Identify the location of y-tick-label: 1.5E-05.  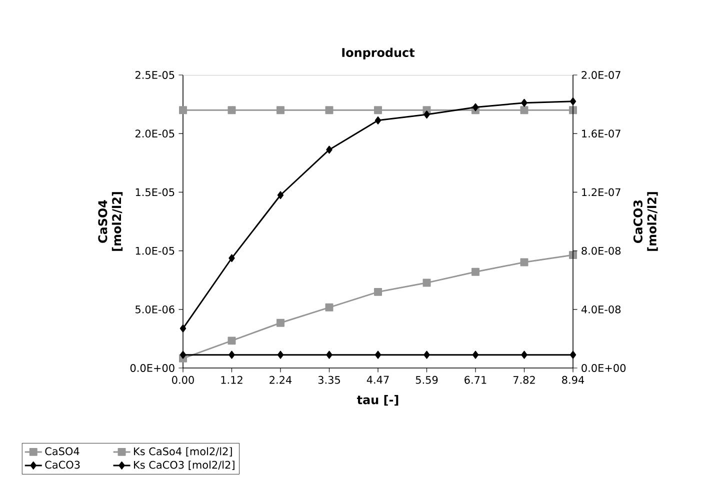
(155, 192).